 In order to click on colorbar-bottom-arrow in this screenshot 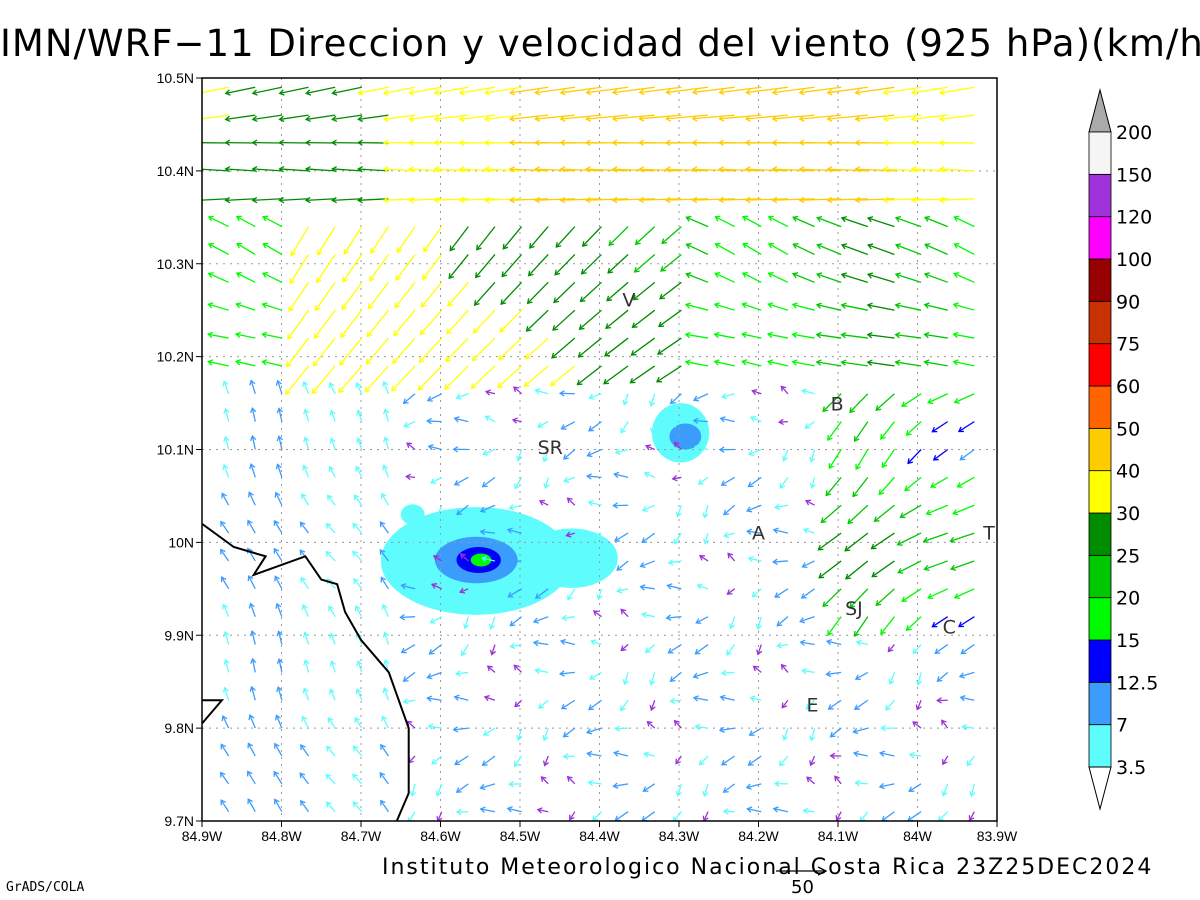, I will do `click(1100, 788)`.